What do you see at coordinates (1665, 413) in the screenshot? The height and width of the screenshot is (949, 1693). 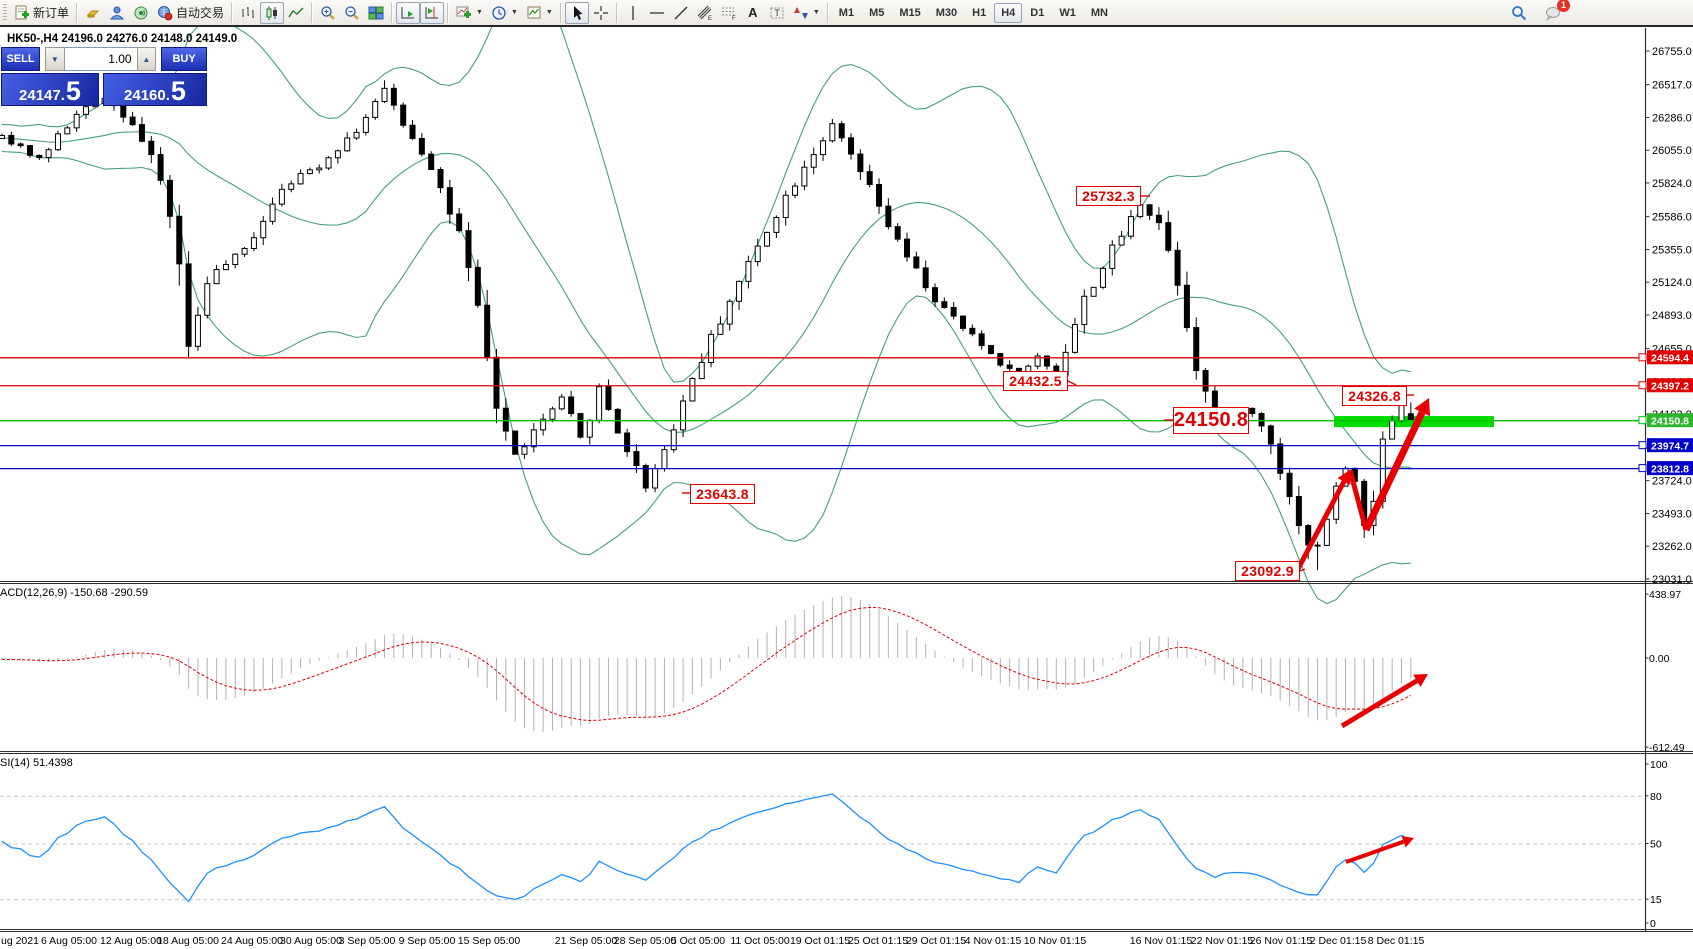 I see `price-tags: 24594.4 24397.2 24150.8 23974.7 23812.8` at bounding box center [1665, 413].